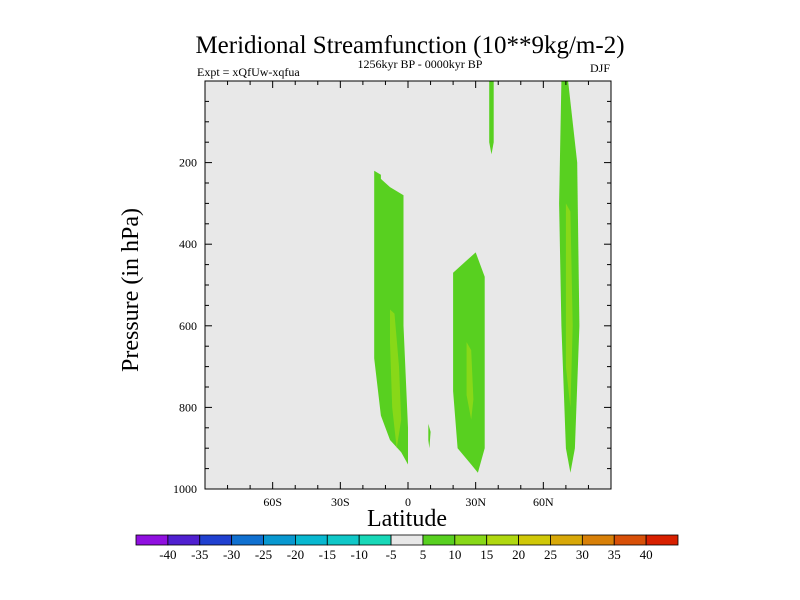  I want to click on x-axis-label: Latitude, so click(407, 519).